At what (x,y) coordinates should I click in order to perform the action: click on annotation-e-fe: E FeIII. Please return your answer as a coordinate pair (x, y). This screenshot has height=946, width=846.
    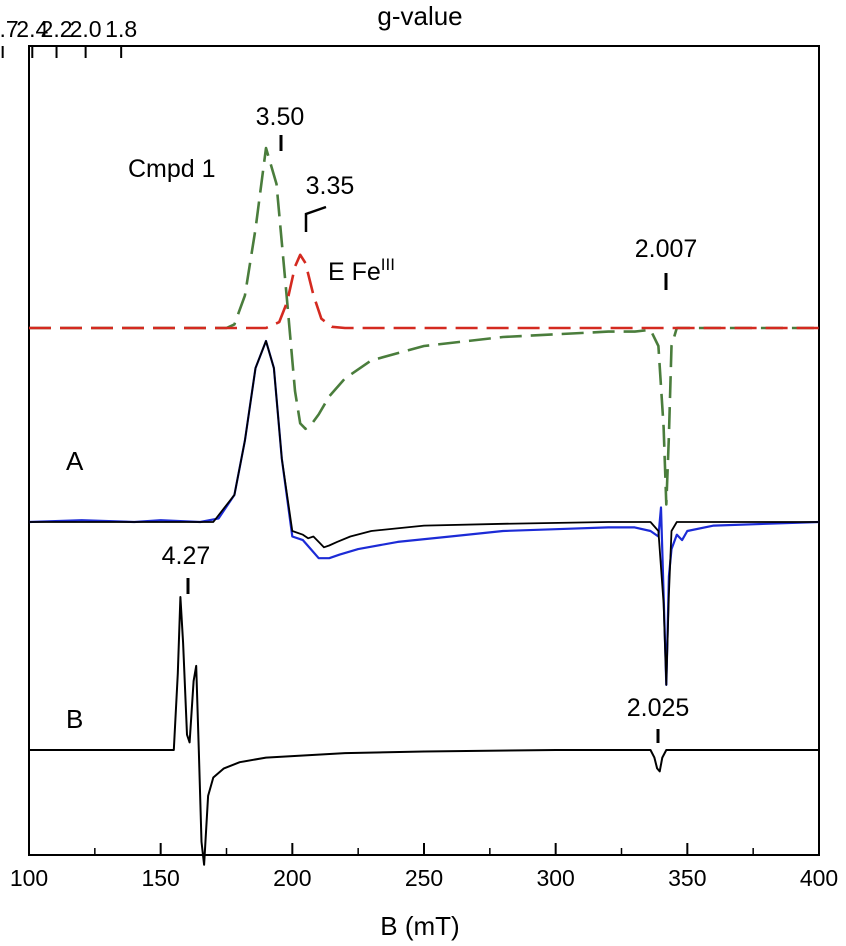
    Looking at the image, I should click on (361, 270).